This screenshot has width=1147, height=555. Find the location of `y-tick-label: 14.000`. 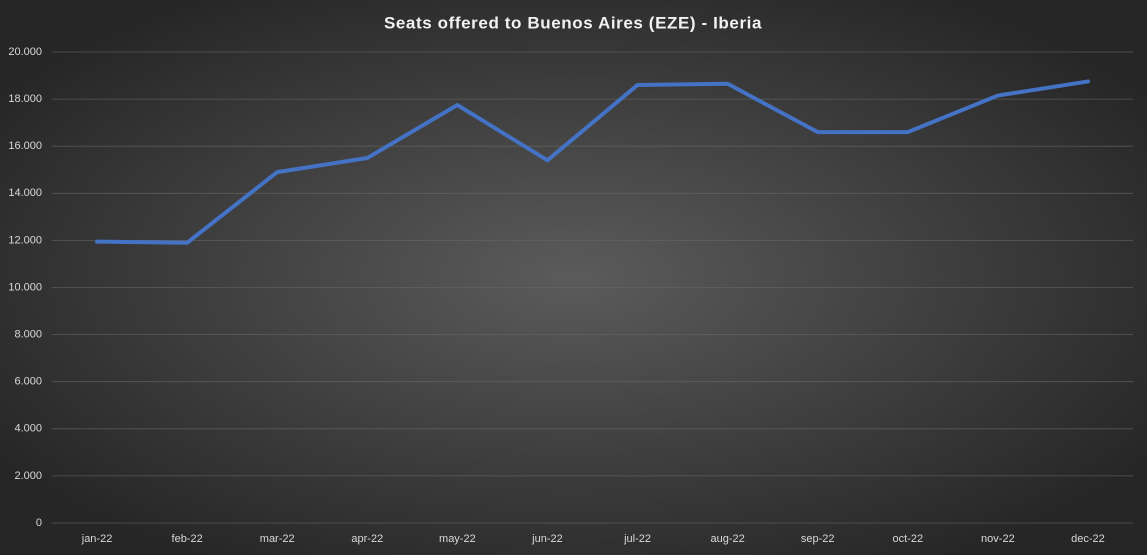

y-tick-label: 14.000 is located at coordinates (25, 193).